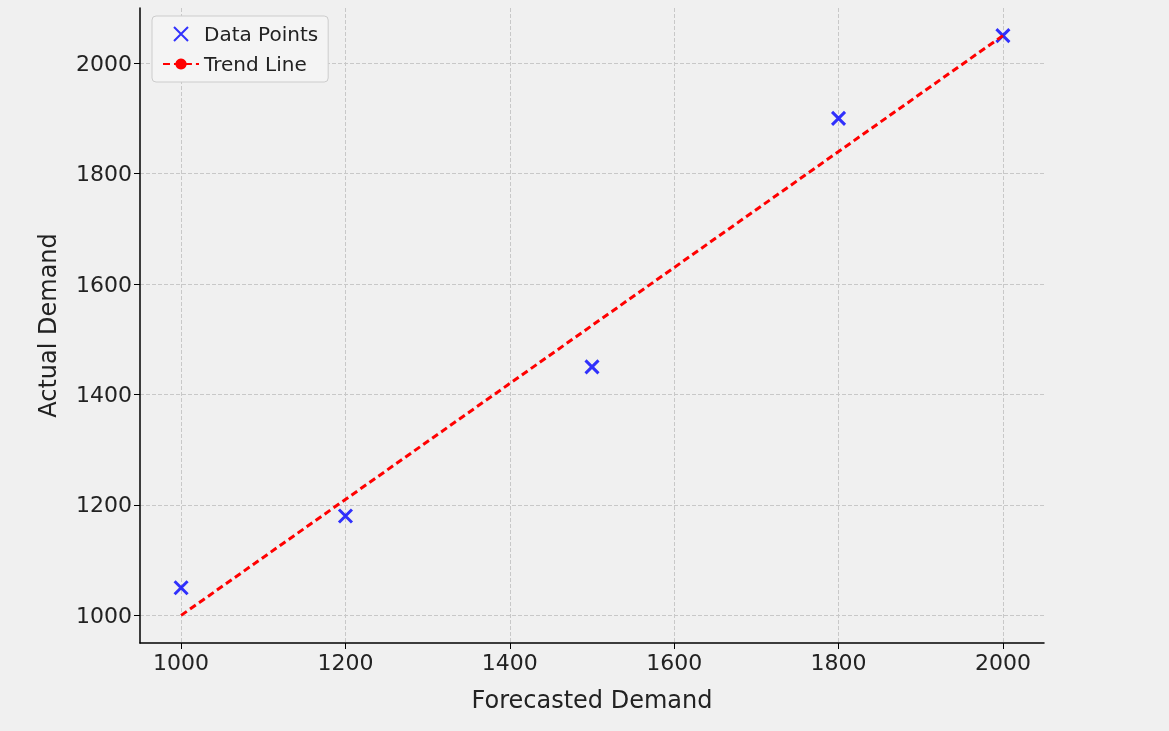  What do you see at coordinates (838, 662) in the screenshot?
I see `x-tick-label: 1800` at bounding box center [838, 662].